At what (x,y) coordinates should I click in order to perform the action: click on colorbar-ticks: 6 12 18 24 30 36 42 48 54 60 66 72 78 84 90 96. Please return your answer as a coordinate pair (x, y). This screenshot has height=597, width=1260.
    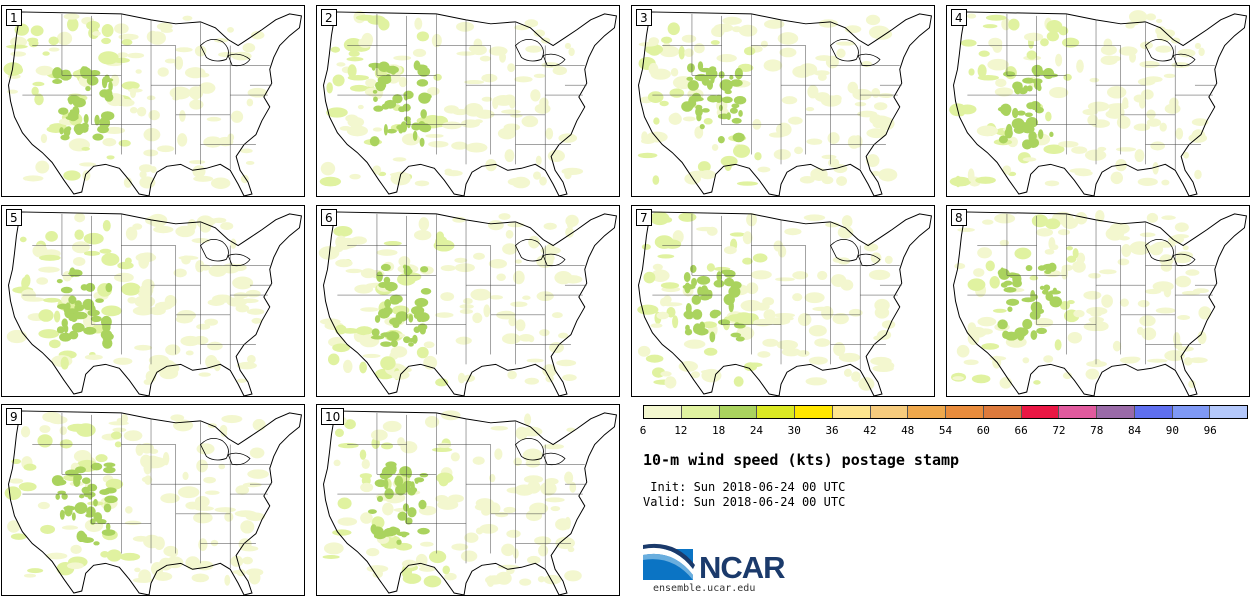
    Looking at the image, I should click on (944, 431).